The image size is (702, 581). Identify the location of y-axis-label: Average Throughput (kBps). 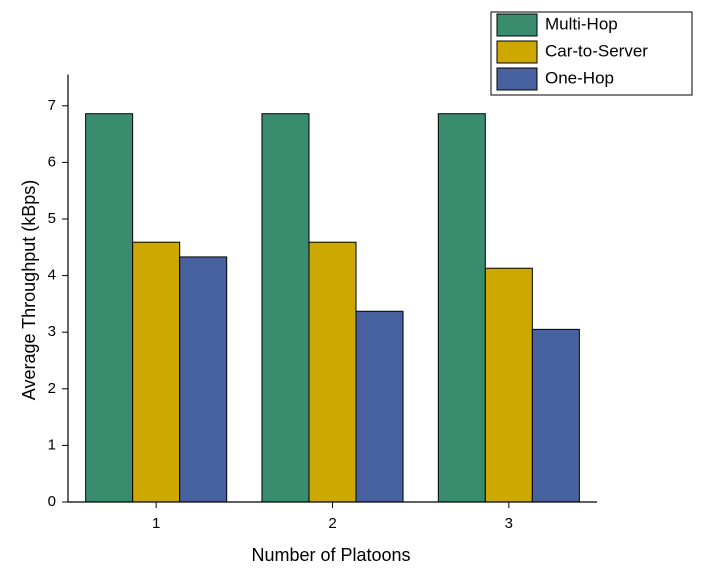
(29, 290).